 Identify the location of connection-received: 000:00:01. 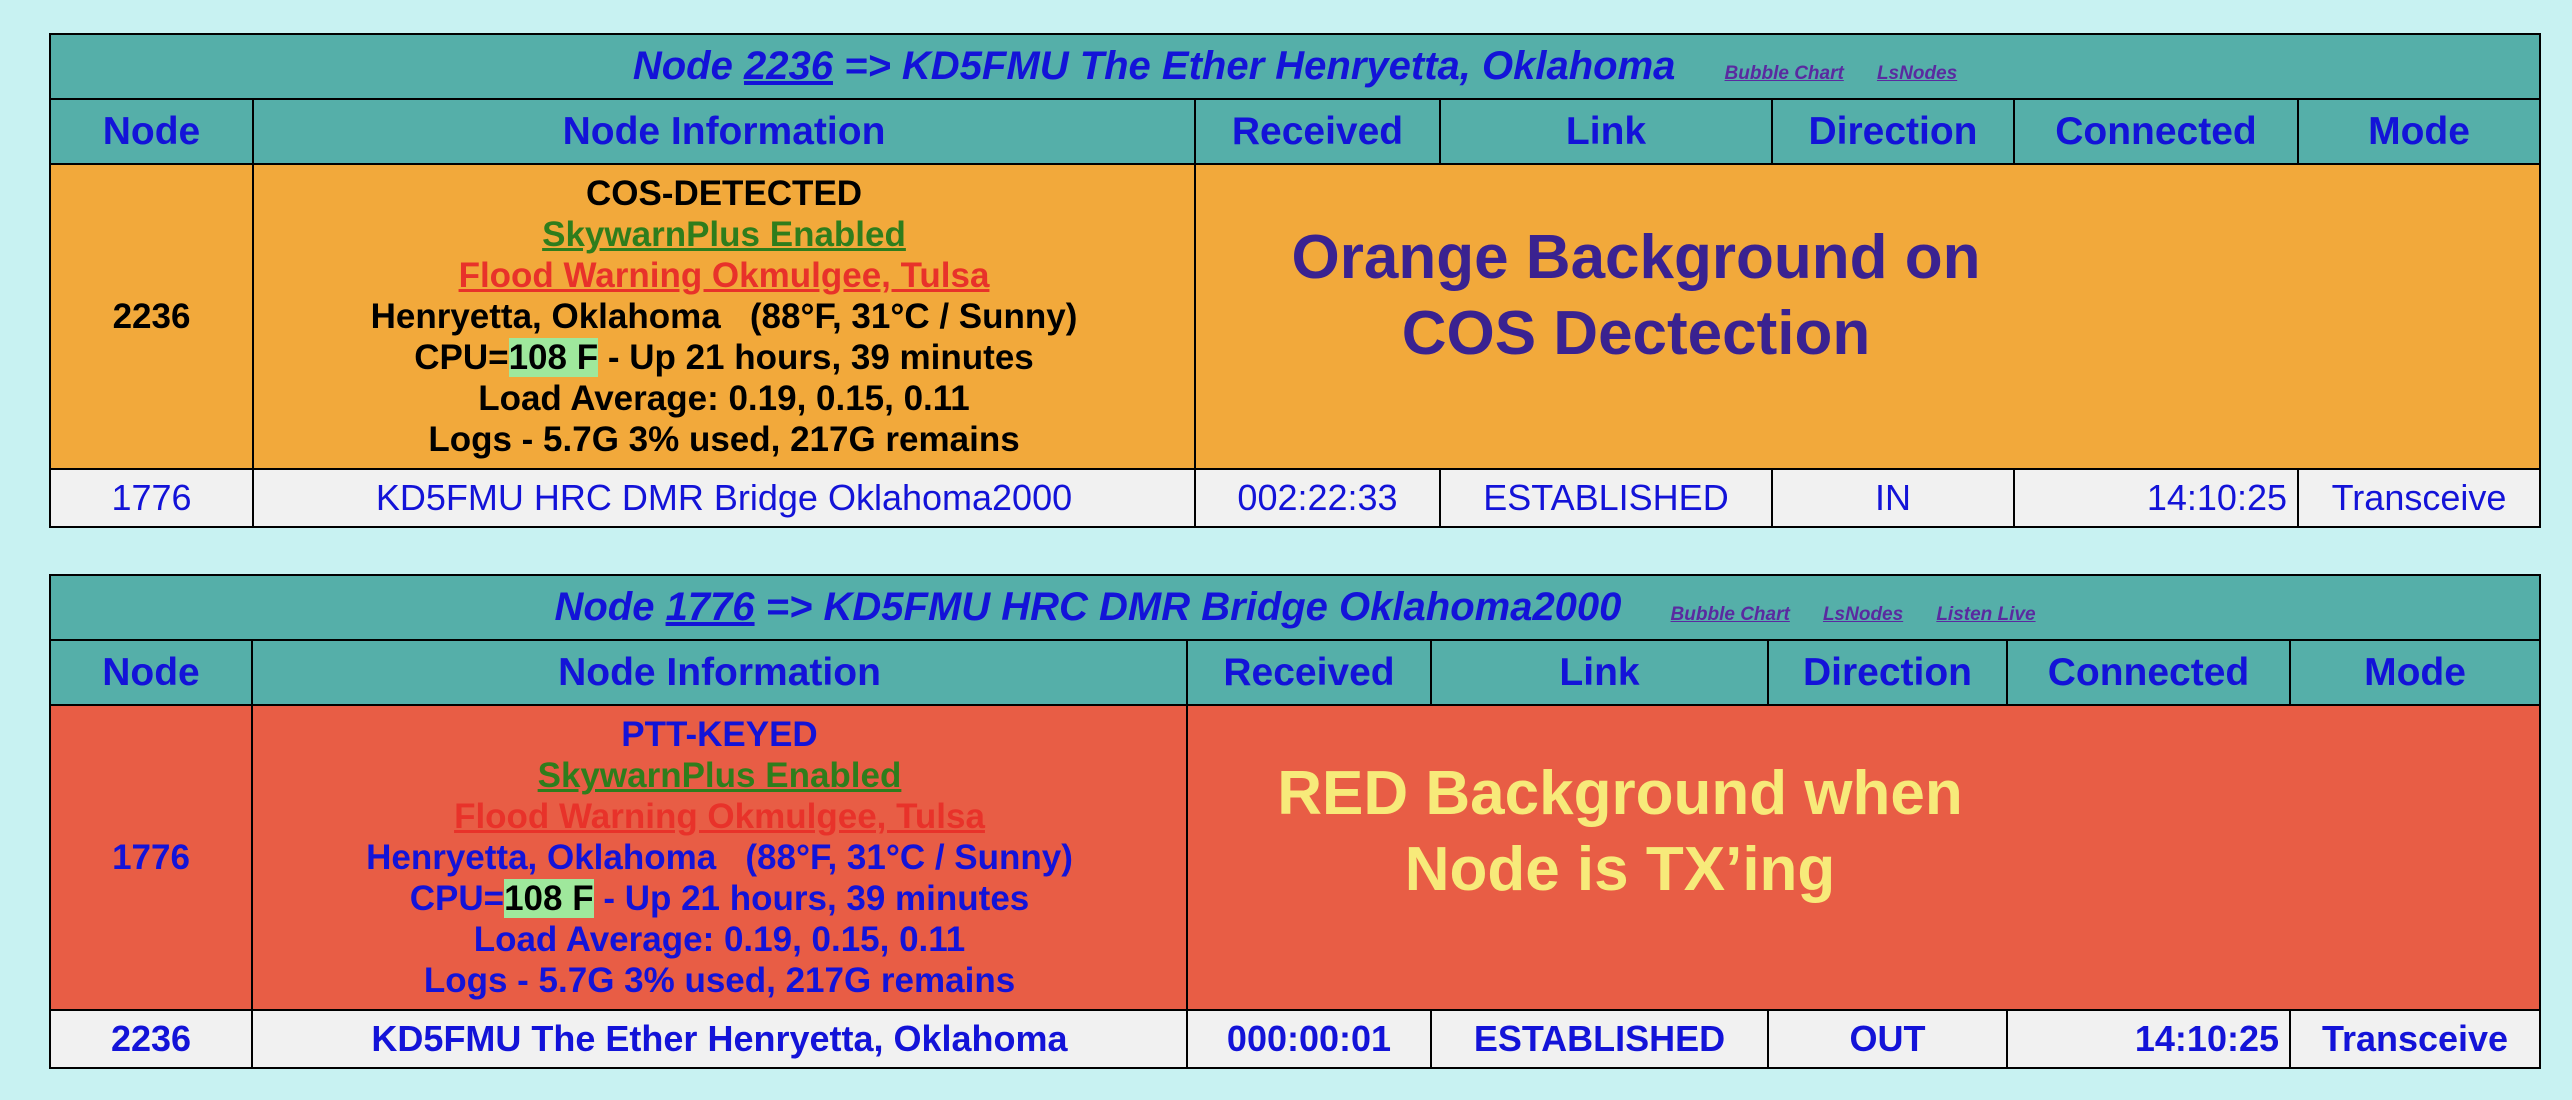
(1309, 1039).